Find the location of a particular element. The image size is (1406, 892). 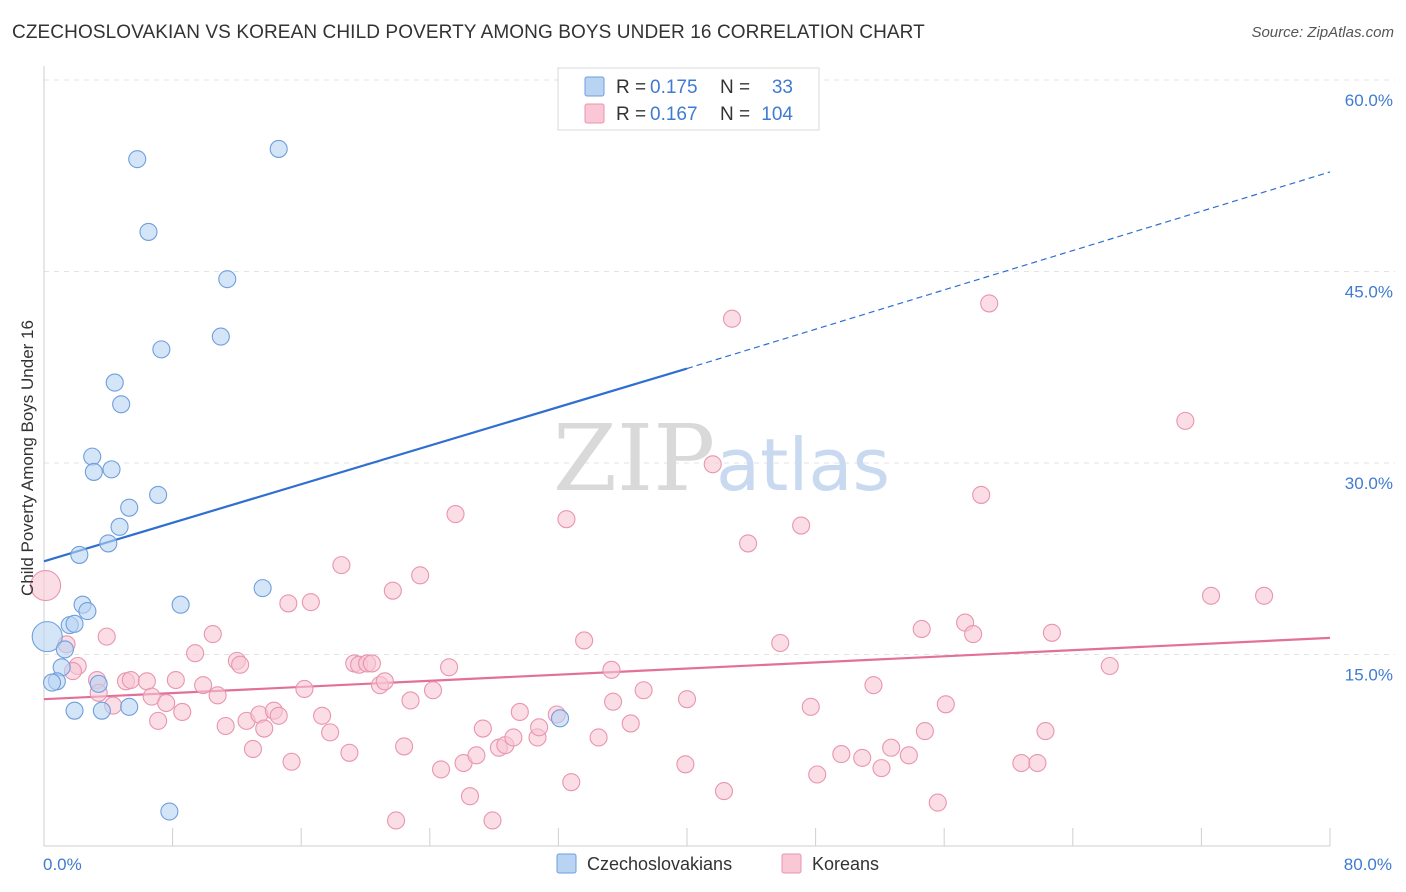

y-tick-label-1: 15.0% is located at coordinates (1369, 675).